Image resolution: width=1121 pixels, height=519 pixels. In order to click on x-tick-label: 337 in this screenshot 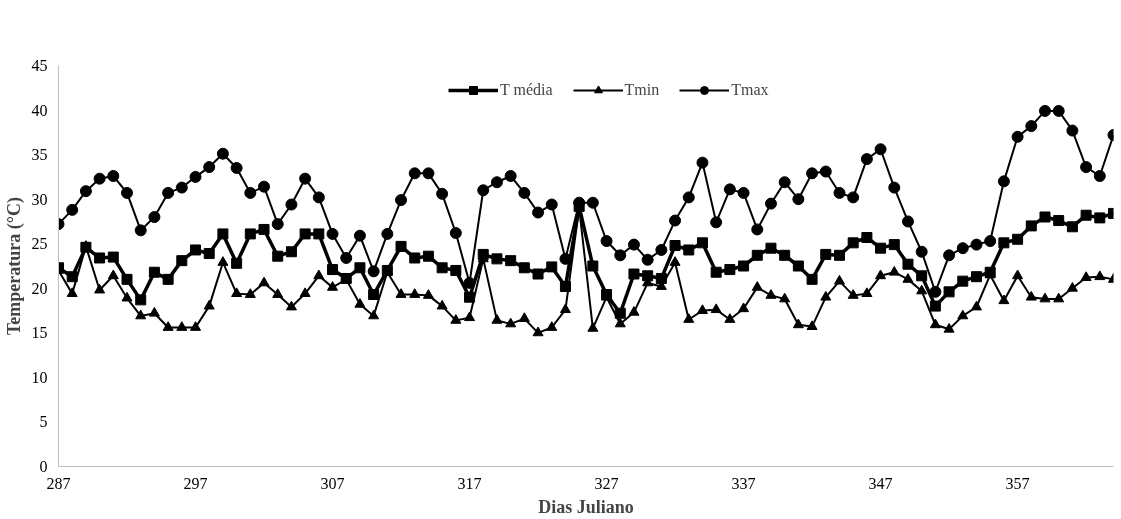, I will do `click(743, 483)`.